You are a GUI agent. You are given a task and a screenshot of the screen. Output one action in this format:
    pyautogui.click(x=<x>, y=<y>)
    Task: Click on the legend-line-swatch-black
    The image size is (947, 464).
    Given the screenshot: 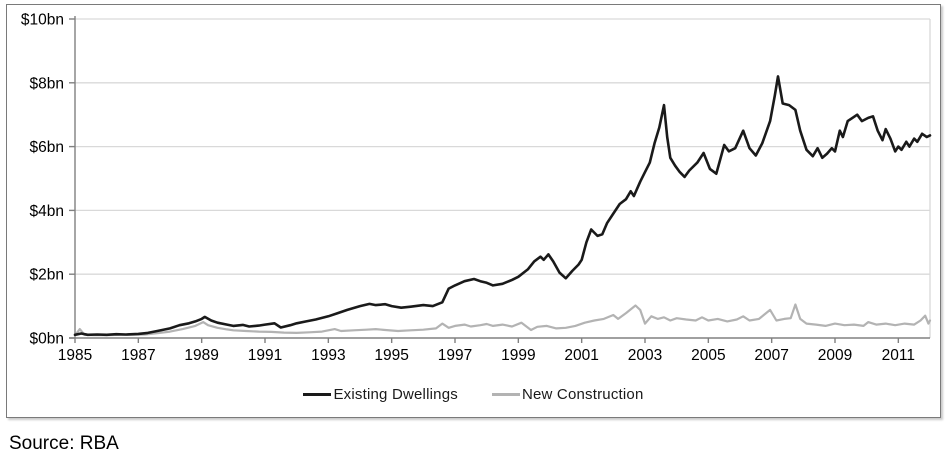 What is the action you would take?
    pyautogui.click(x=317, y=394)
    